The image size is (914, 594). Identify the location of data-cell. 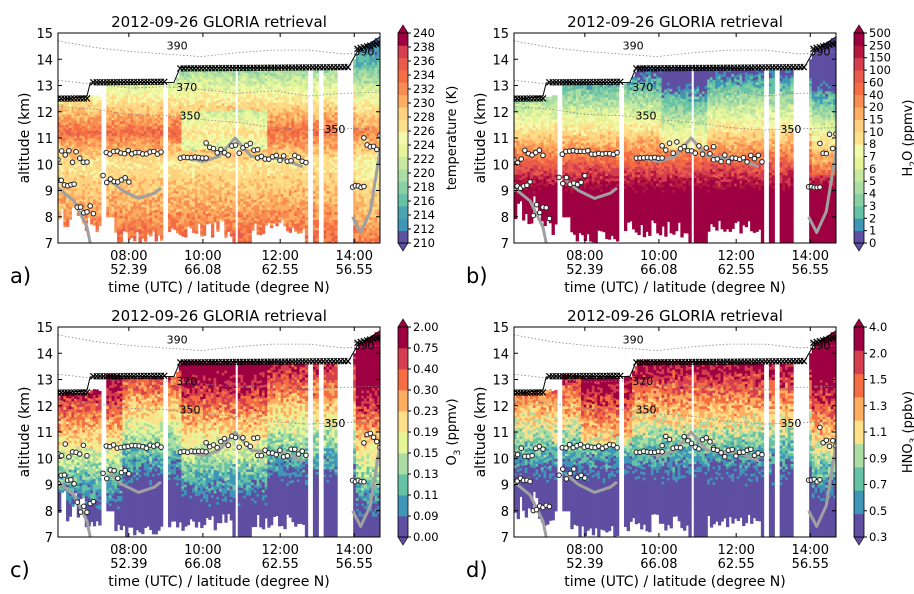
(99, 98).